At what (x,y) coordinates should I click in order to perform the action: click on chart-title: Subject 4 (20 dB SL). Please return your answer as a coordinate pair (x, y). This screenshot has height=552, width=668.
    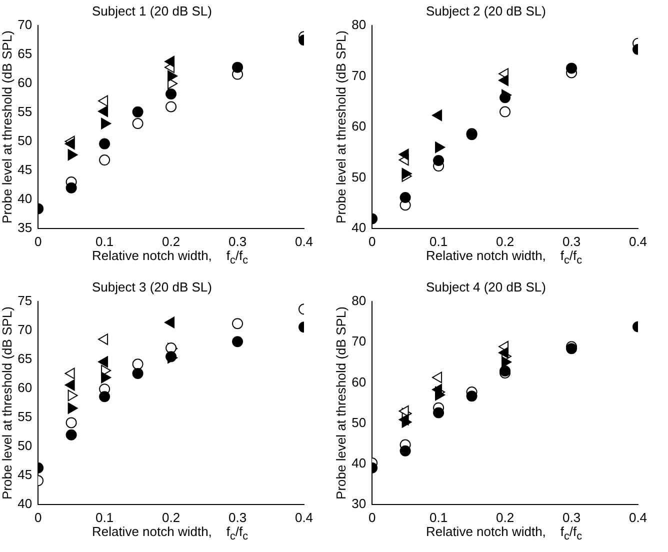
    Looking at the image, I should click on (486, 286).